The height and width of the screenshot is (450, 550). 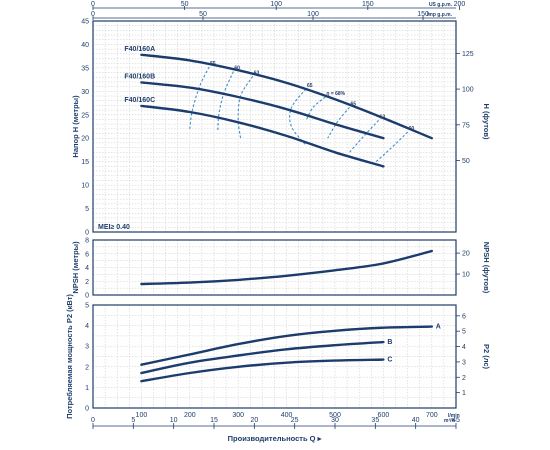 I want to click on head-ytick: 25, so click(x=85, y=115).